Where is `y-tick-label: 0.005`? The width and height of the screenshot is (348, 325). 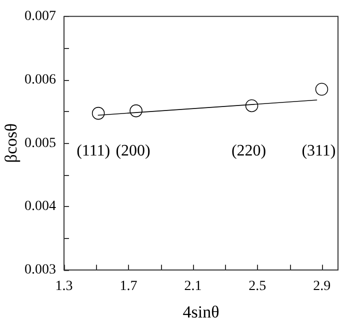
y-tick-label: 0.005 is located at coordinates (40, 143).